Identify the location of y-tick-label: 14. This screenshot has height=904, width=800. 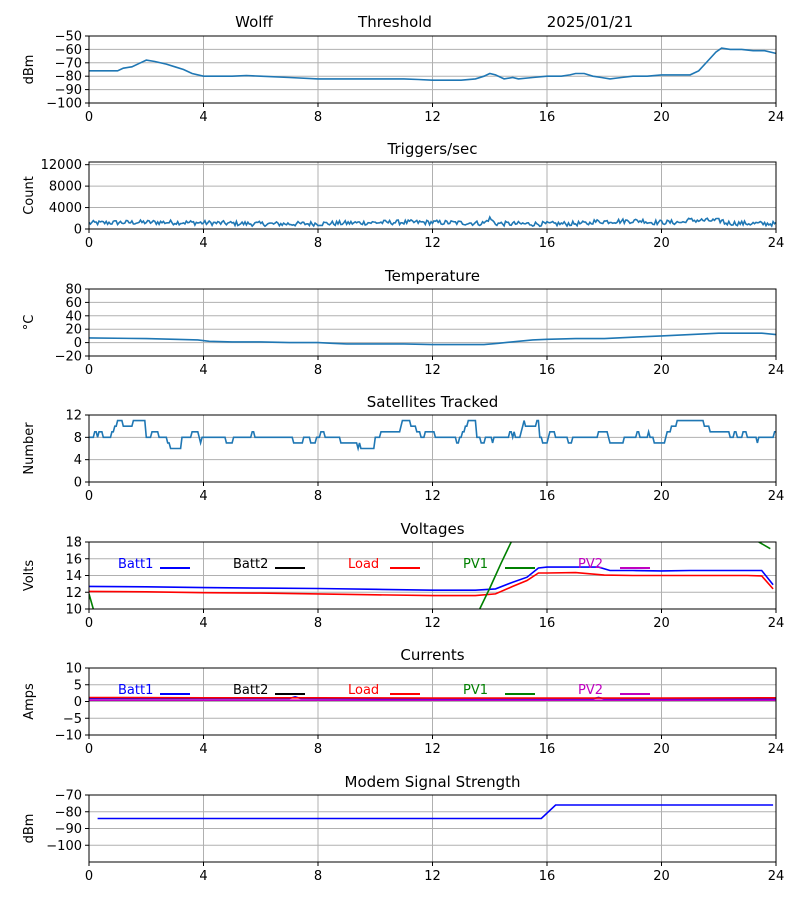
(73, 576).